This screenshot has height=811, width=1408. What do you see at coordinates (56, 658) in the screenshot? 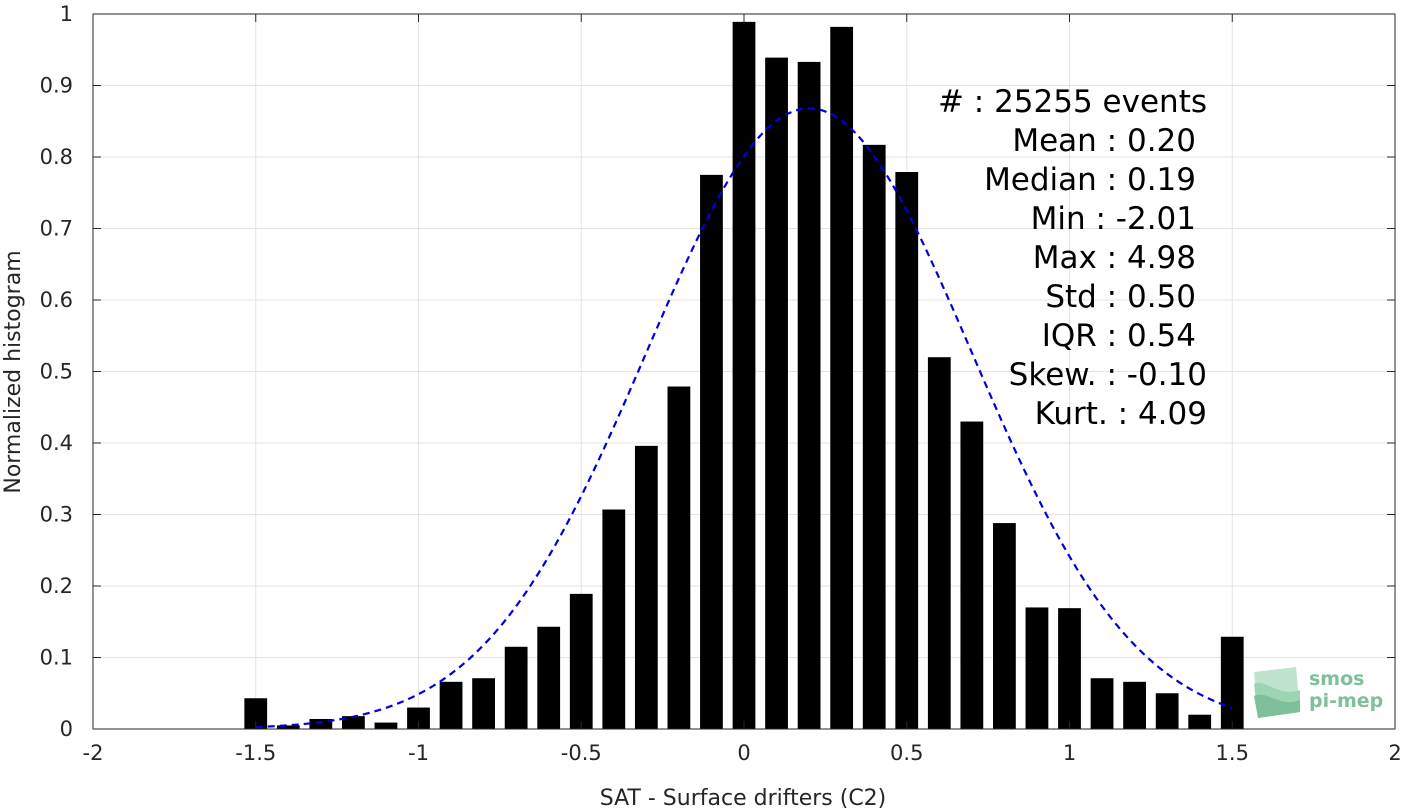
I see `y-tick-label: 0.1` at bounding box center [56, 658].